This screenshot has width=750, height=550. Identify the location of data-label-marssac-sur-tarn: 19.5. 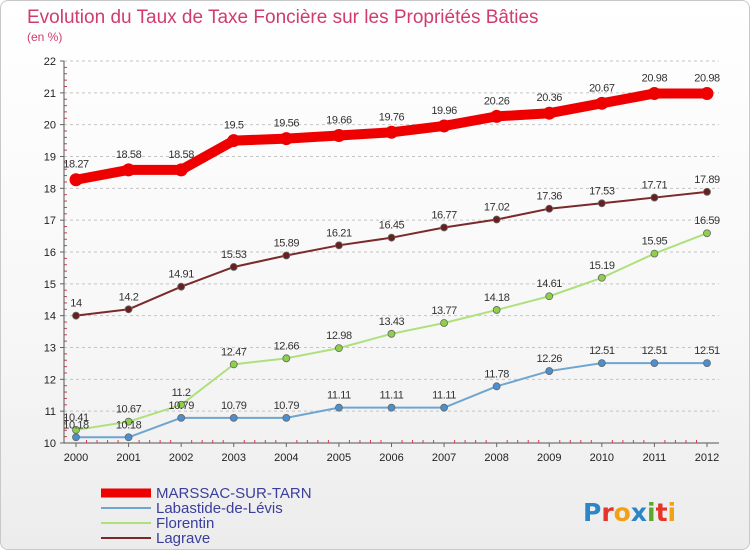
(234, 126).